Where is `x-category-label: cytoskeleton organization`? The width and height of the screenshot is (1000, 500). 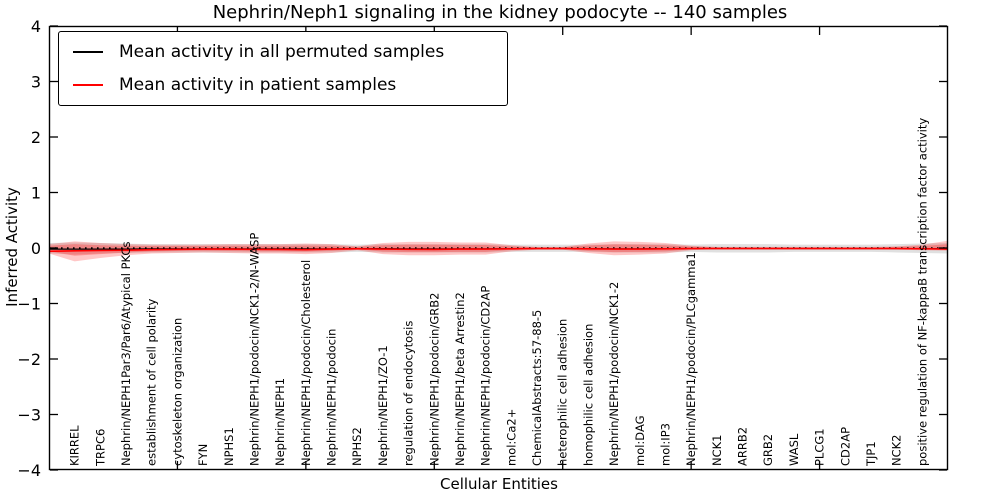 x-category-label: cytoskeleton organization is located at coordinates (177, 392).